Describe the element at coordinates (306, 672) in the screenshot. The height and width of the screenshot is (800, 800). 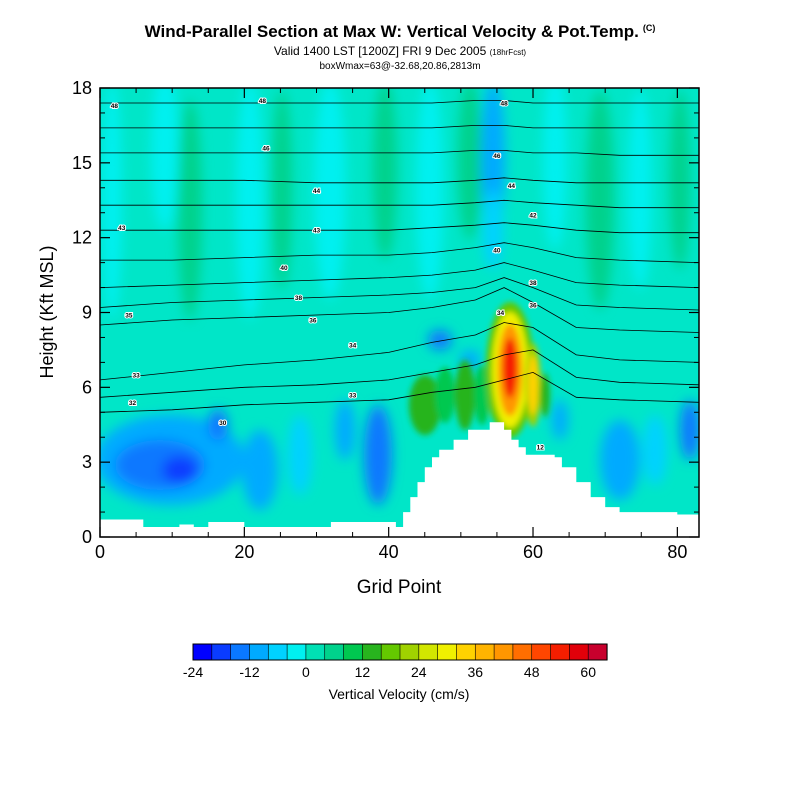
I see `colorbar-tick-label: 0` at that location.